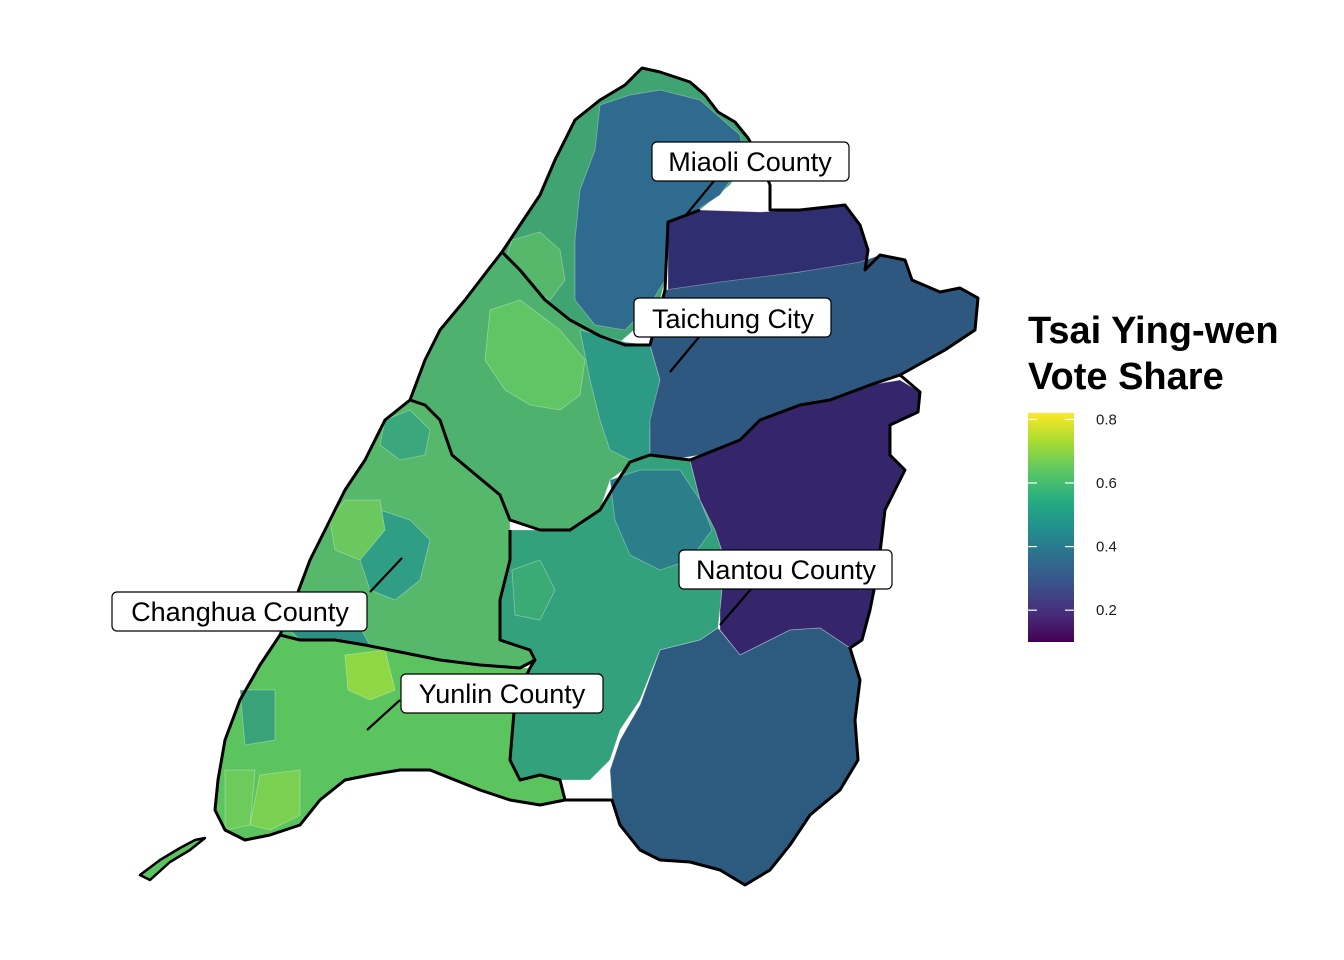 Image resolution: width=1344 pixels, height=960 pixels. I want to click on region-yunlin-town-bright, so click(370, 675).